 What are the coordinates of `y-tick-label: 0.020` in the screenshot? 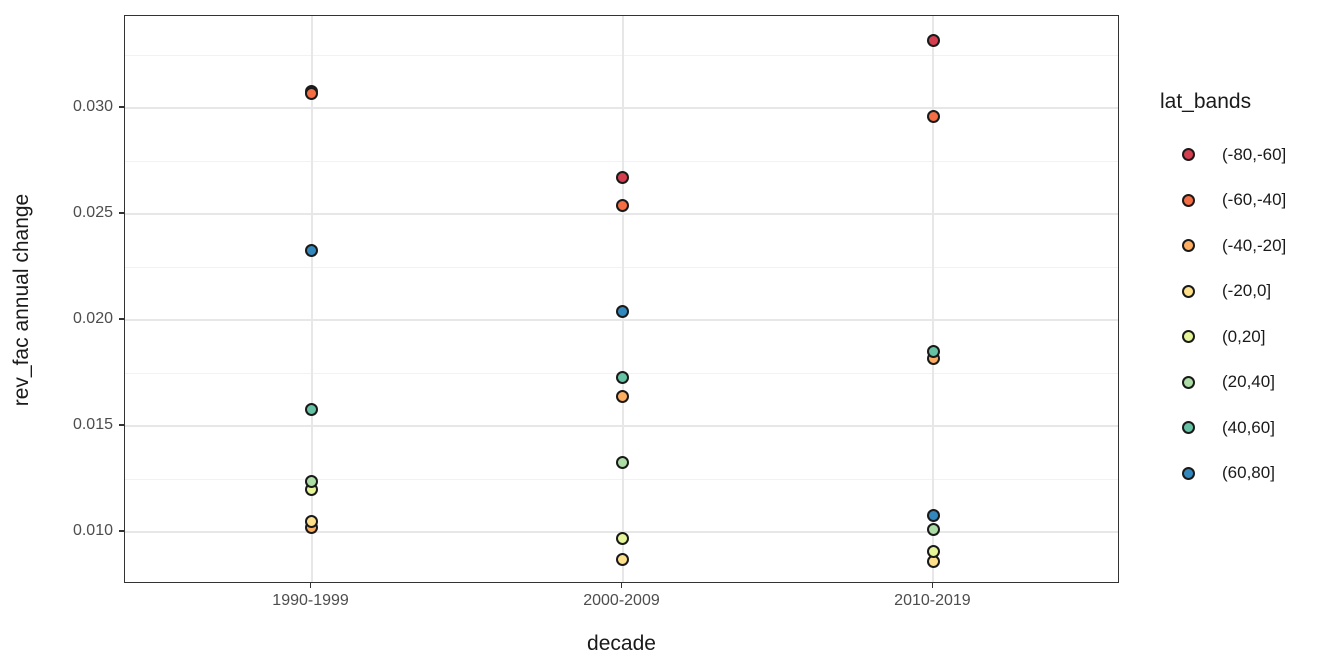 It's located at (92, 319).